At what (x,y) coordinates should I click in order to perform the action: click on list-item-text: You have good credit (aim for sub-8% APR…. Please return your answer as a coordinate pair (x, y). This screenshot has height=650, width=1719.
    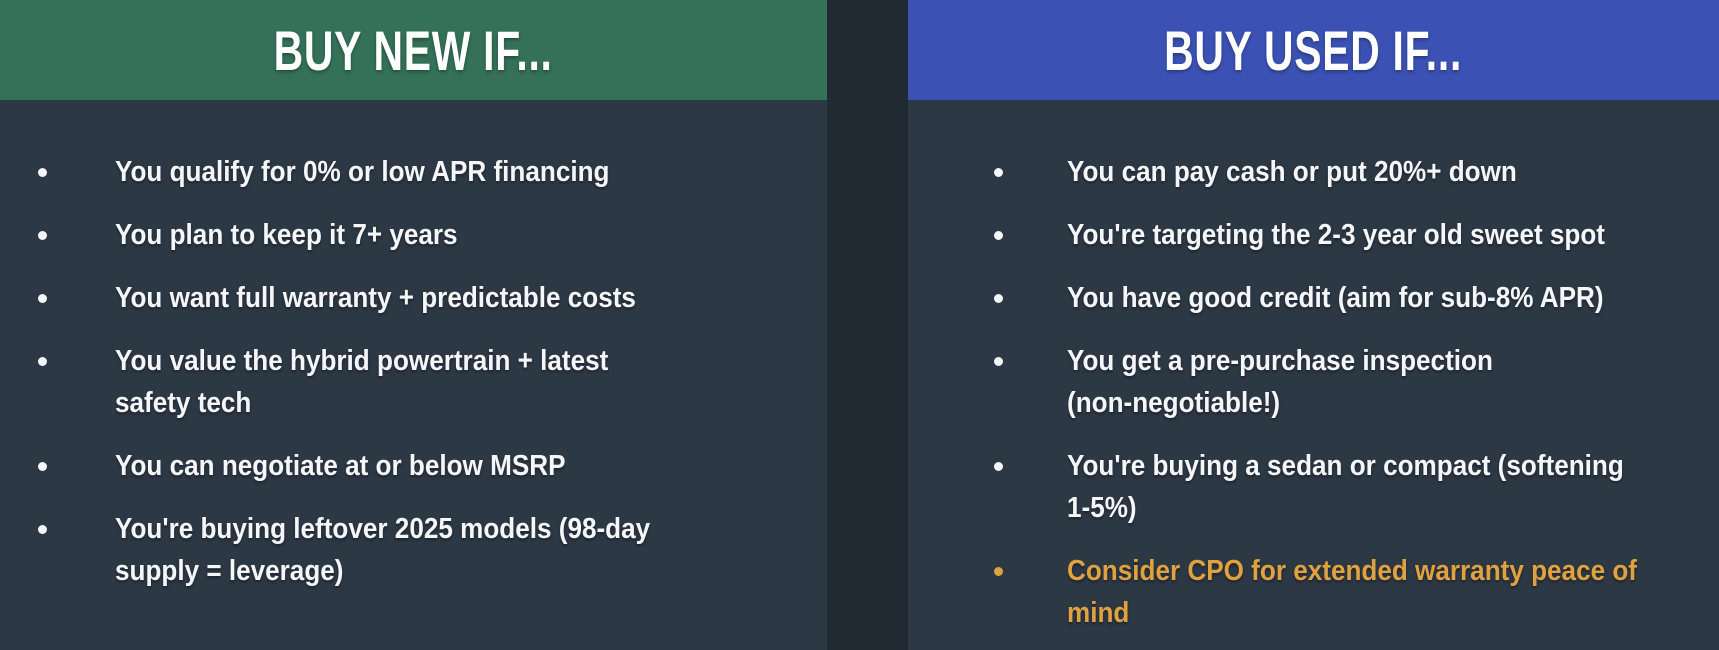
    Looking at the image, I should click on (1335, 298).